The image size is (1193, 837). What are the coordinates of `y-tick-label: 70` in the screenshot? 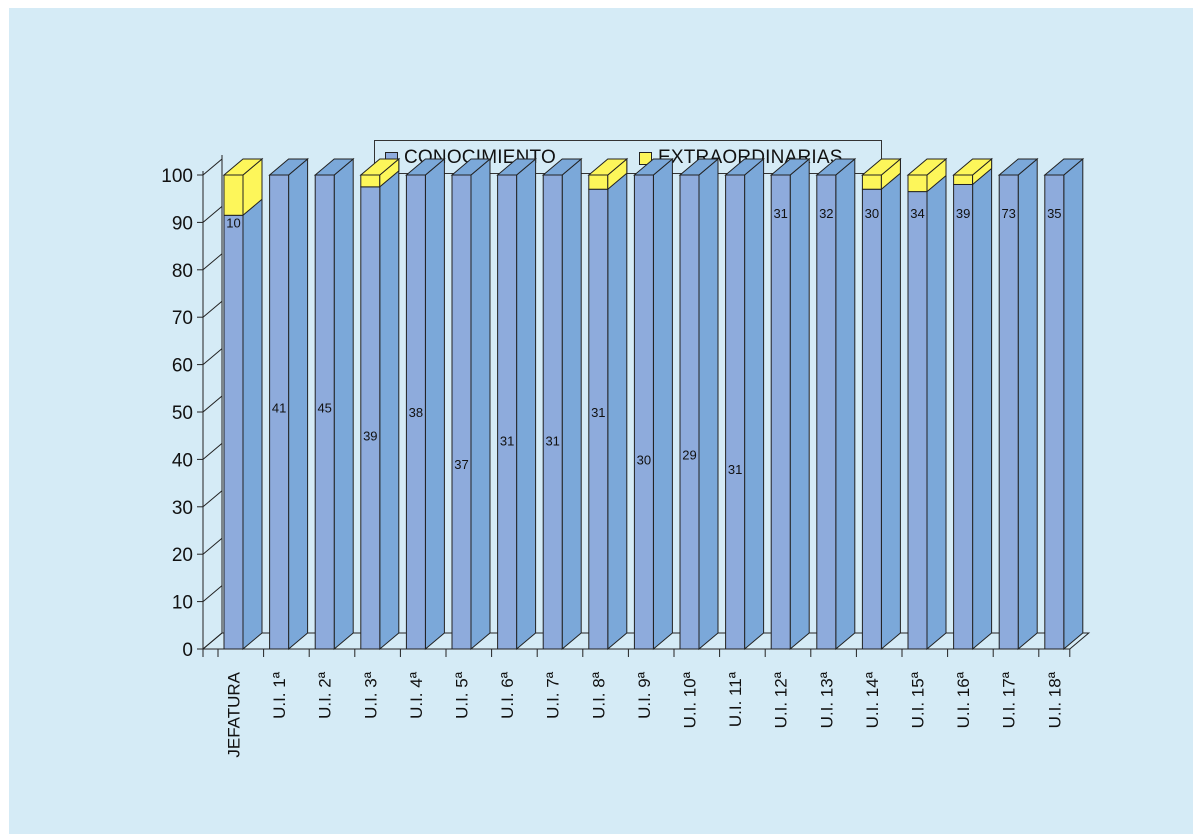 It's located at (182, 318).